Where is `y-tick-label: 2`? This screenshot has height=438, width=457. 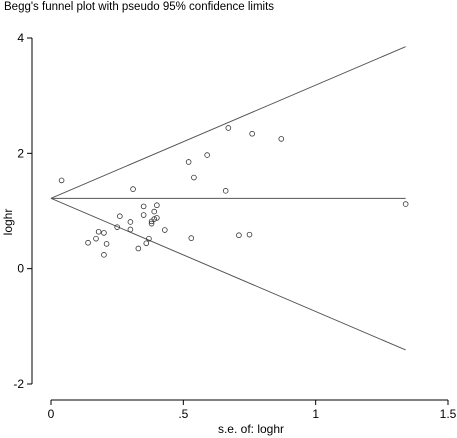 y-tick-label: 2 is located at coordinates (20, 153).